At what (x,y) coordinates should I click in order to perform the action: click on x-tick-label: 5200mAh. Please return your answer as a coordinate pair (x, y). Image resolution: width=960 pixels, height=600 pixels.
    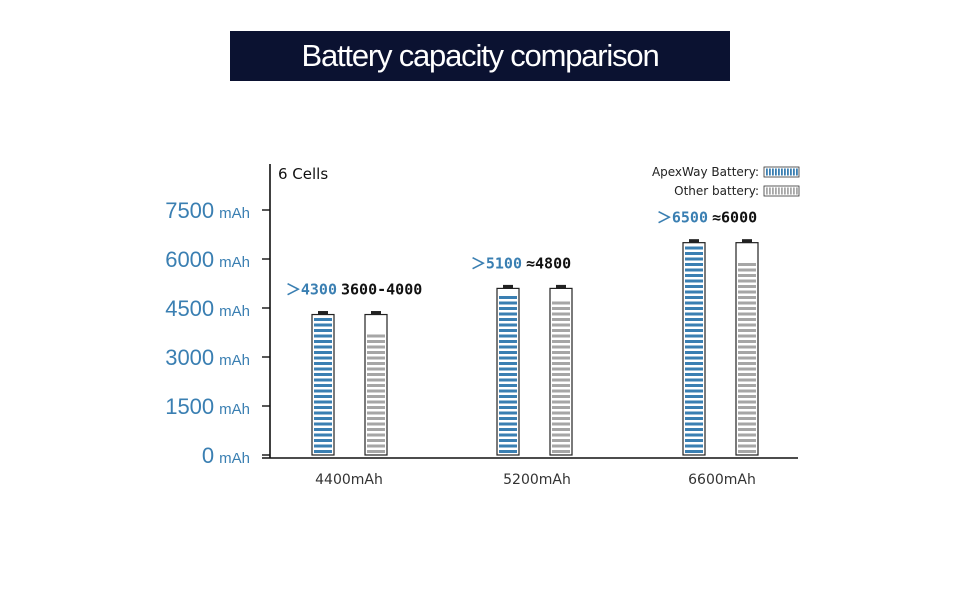
    Looking at the image, I should click on (537, 480).